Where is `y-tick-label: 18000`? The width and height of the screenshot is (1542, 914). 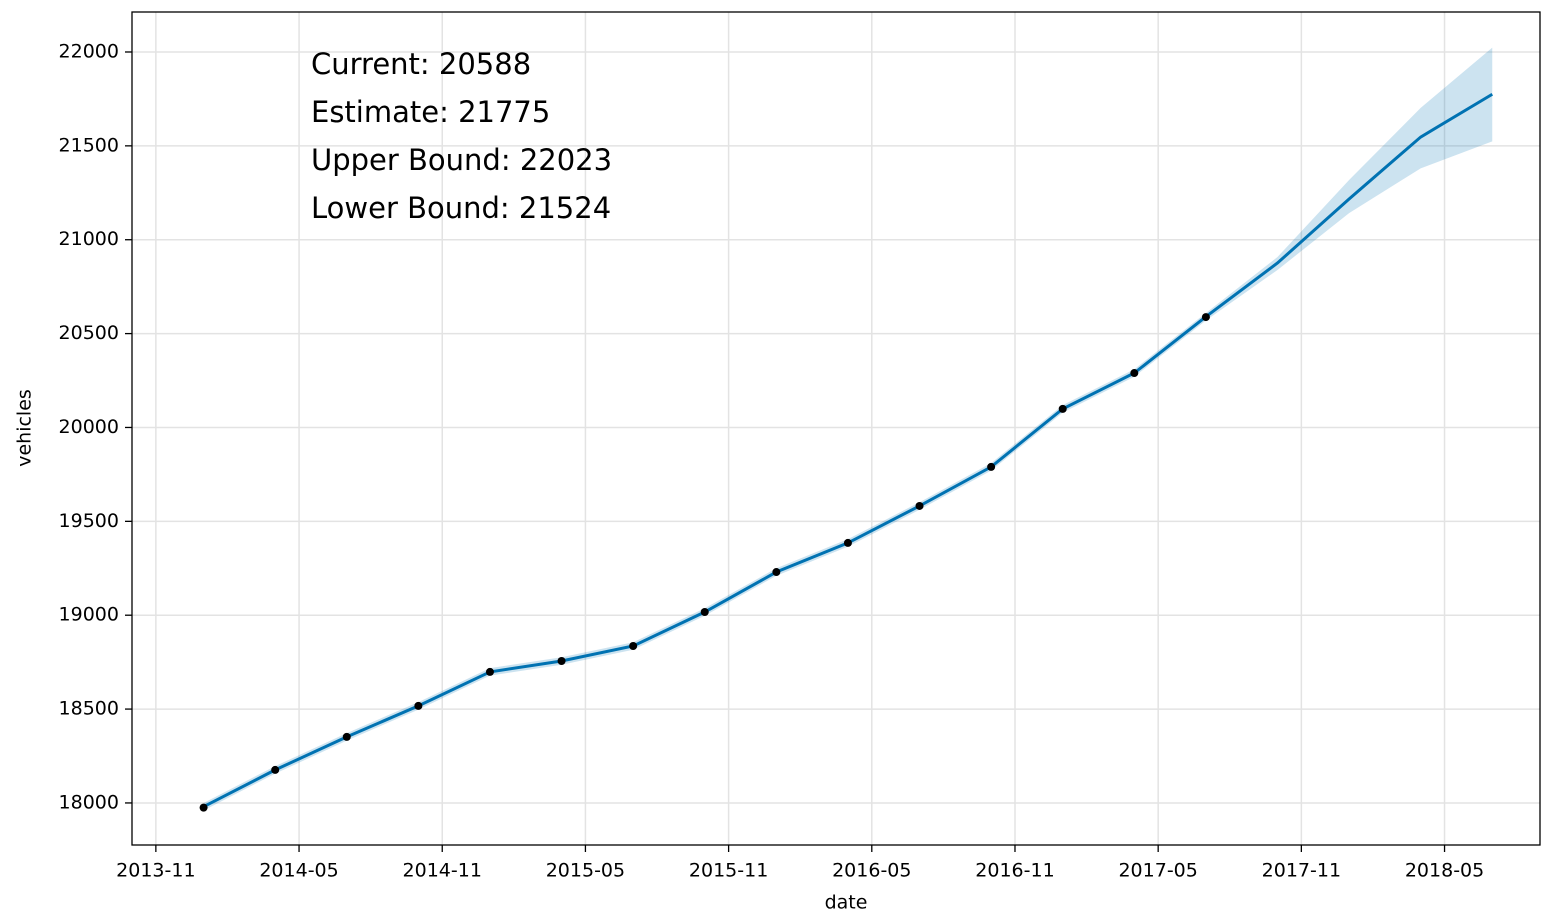 y-tick-label: 18000 is located at coordinates (89, 802).